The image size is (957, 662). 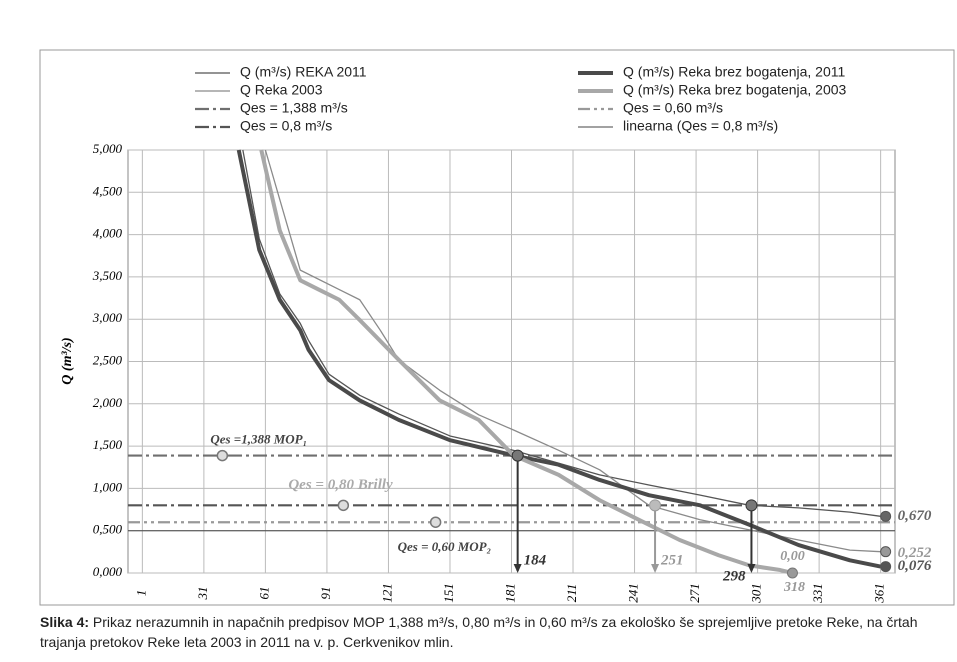 I want to click on drop-label: 184, so click(x=535, y=560).